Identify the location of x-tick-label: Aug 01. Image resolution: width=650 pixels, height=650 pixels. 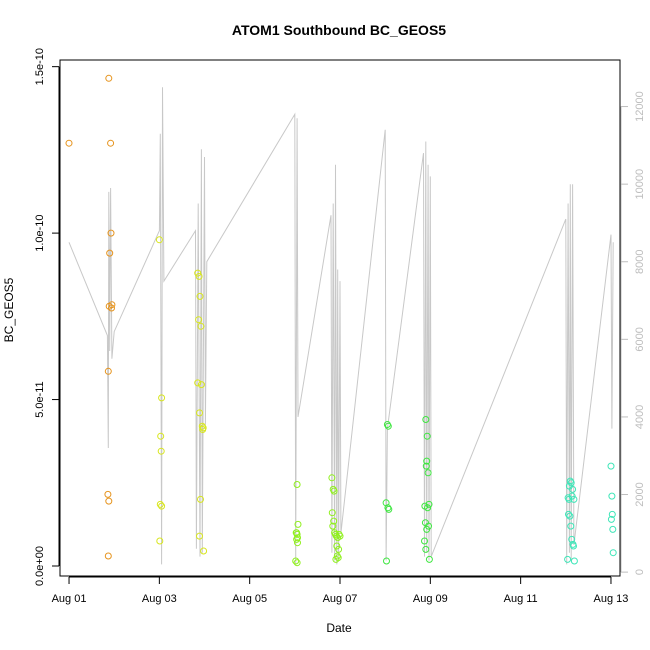
(69, 599).